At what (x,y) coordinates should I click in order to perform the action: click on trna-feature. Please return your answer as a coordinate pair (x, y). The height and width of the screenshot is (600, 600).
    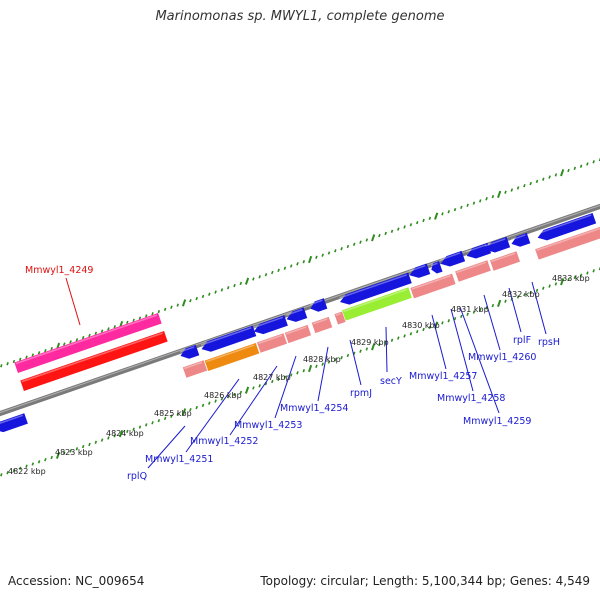
    Looking at the image, I should click on (88, 343).